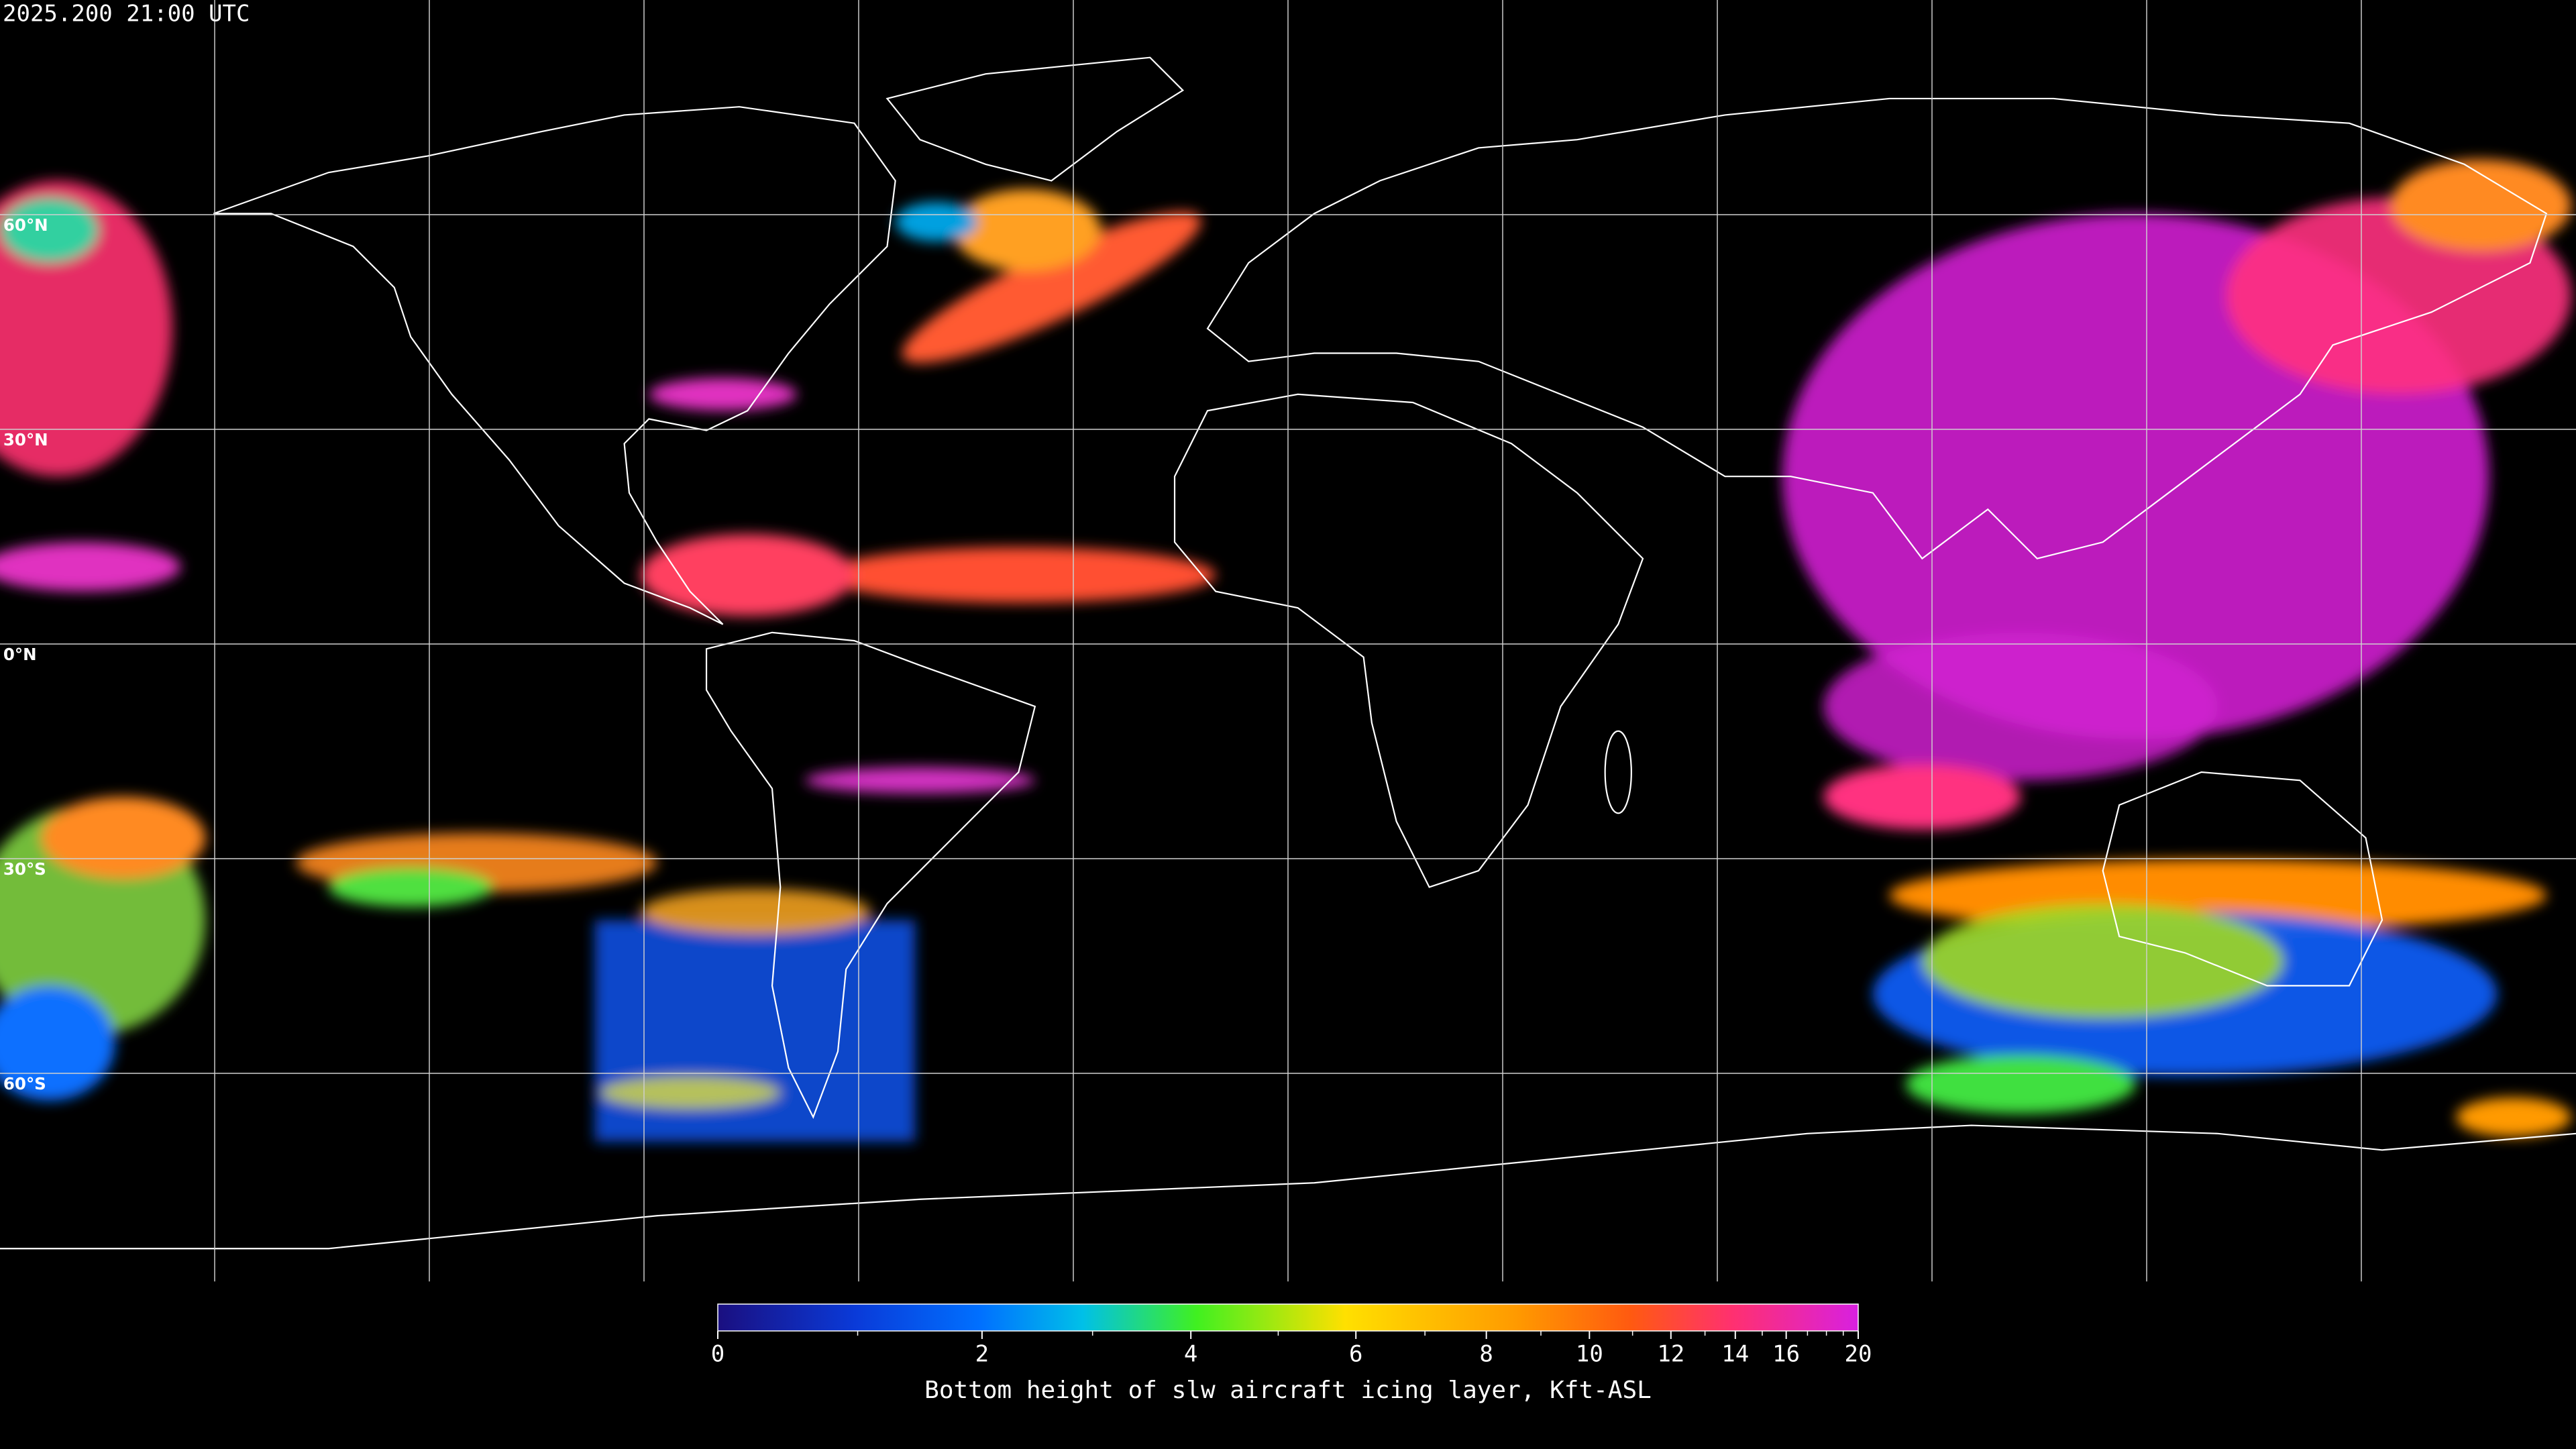  Describe the element at coordinates (1786, 1354) in the screenshot. I see `colorbar-tick-label: 16` at that location.